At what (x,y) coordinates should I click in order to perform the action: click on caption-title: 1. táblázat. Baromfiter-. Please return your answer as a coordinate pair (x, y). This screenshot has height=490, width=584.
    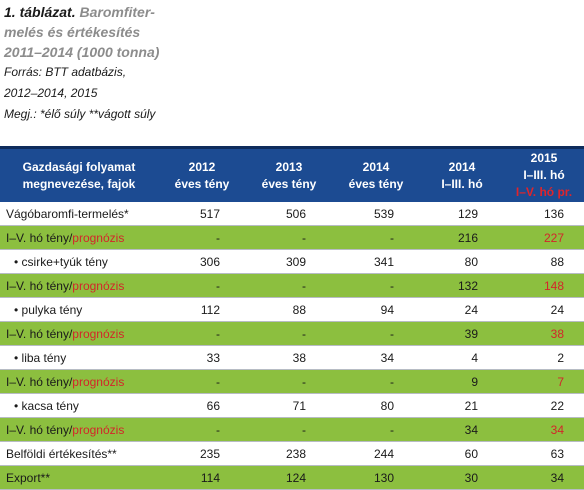
    Looking at the image, I should click on (81, 12).